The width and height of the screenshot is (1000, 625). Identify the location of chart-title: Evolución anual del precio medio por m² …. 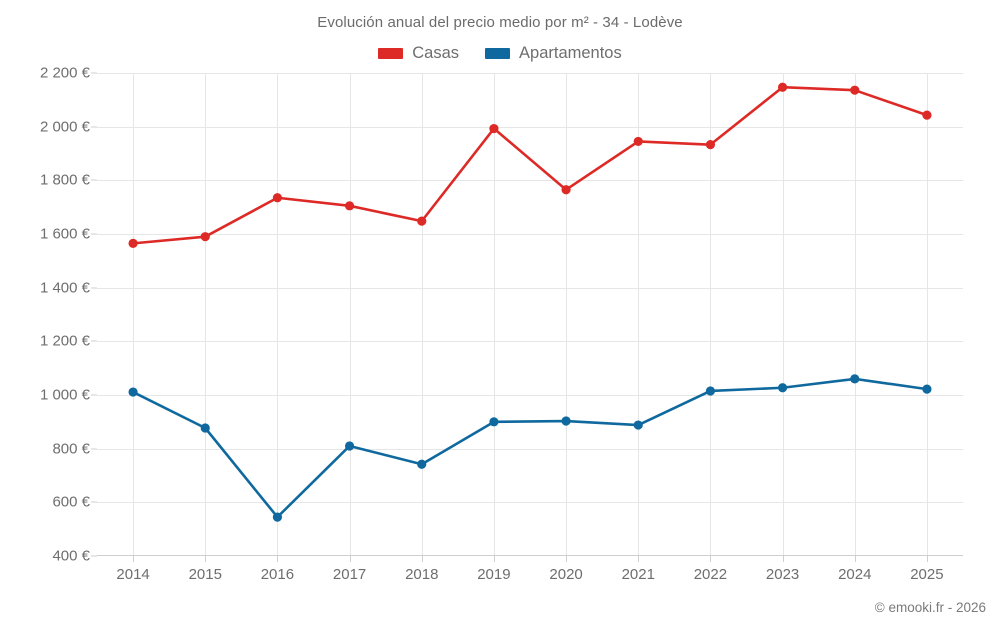
(500, 22).